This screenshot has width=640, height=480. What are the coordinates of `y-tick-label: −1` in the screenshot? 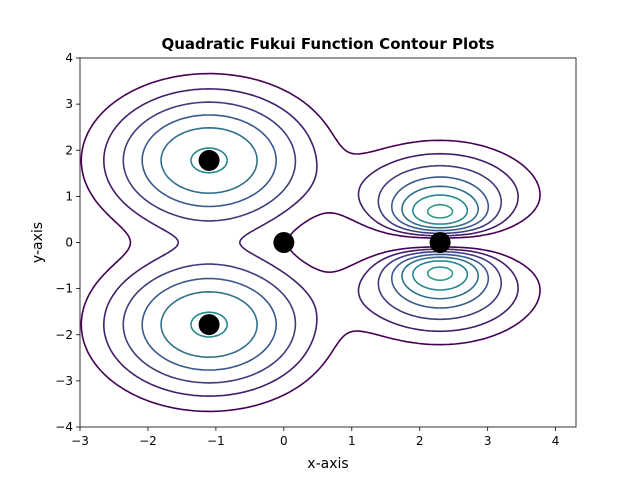 It's located at (64, 289).